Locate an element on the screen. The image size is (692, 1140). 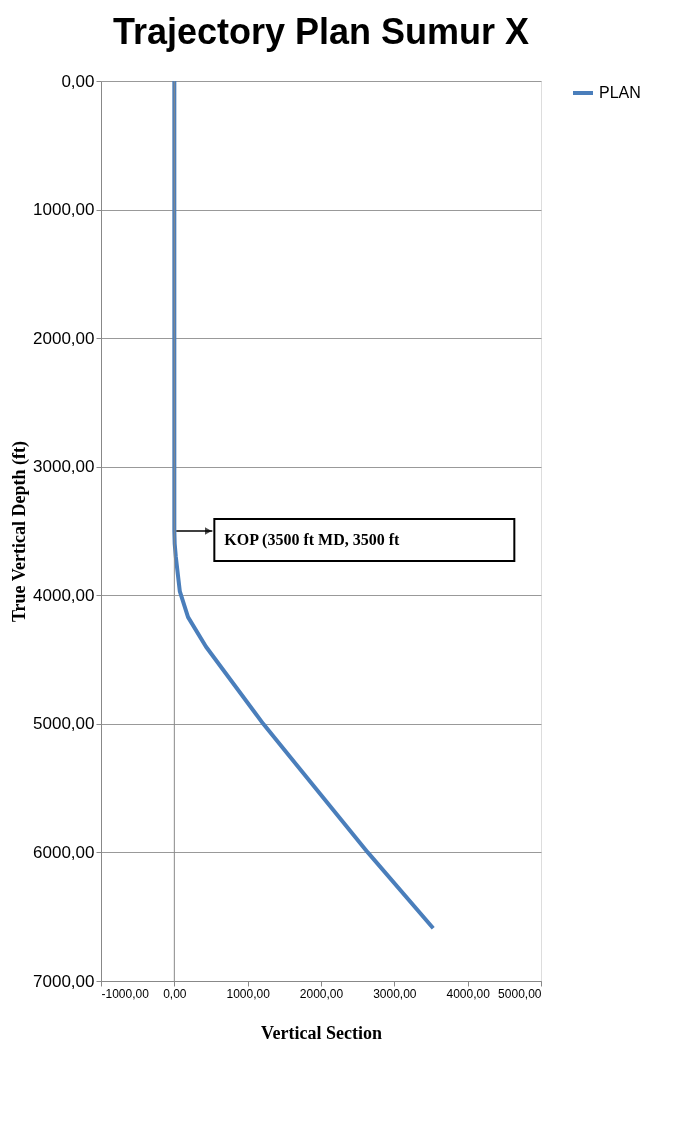
y-tick-label: 2000,00 is located at coordinates (64, 338).